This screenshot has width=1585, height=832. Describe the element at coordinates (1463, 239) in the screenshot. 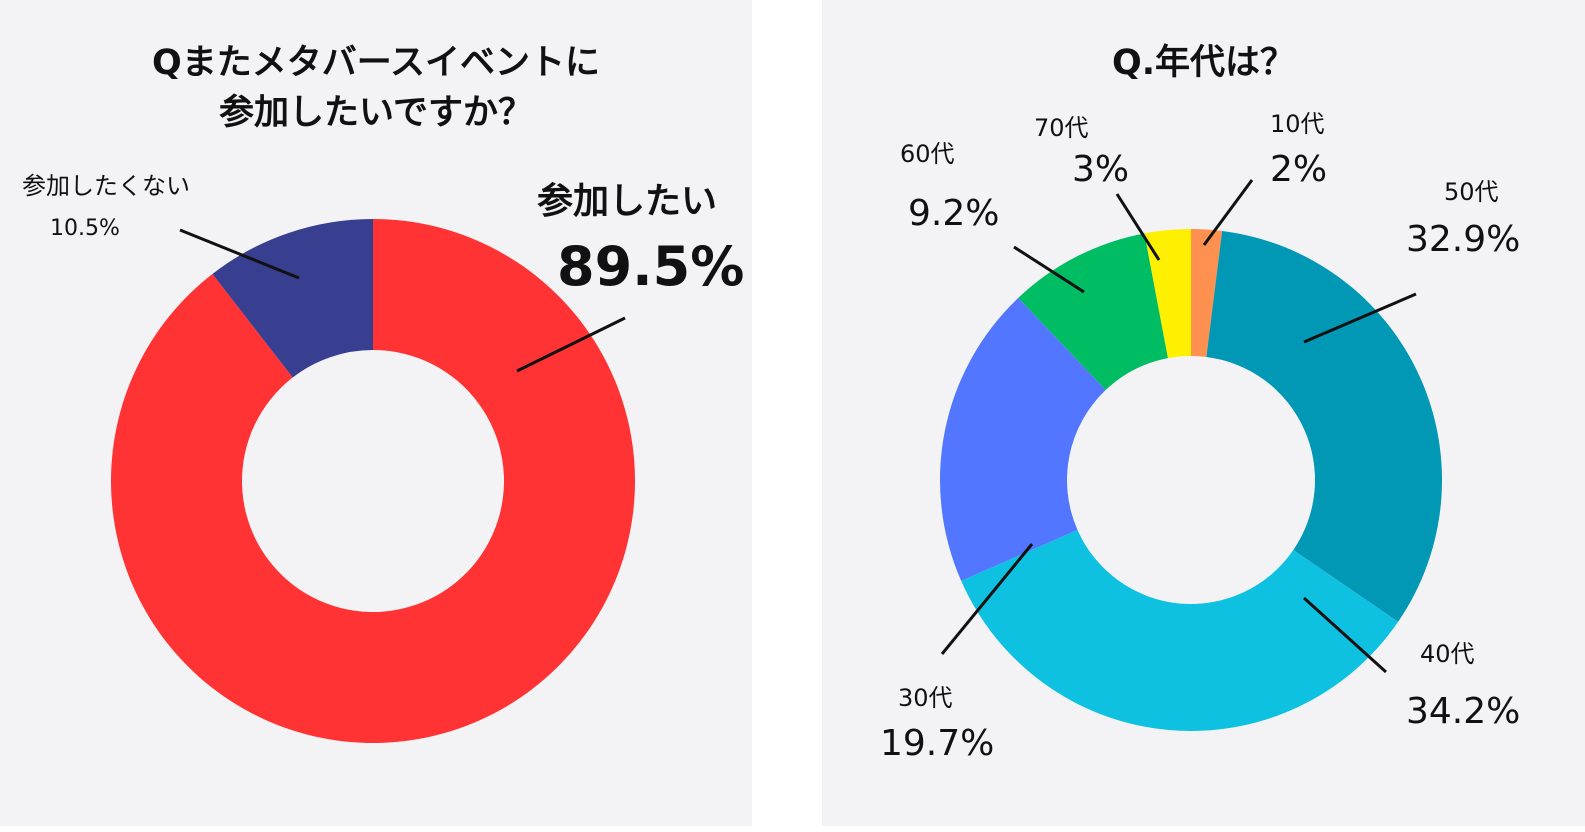

I see `slice-value-50s: 32.9%` at that location.